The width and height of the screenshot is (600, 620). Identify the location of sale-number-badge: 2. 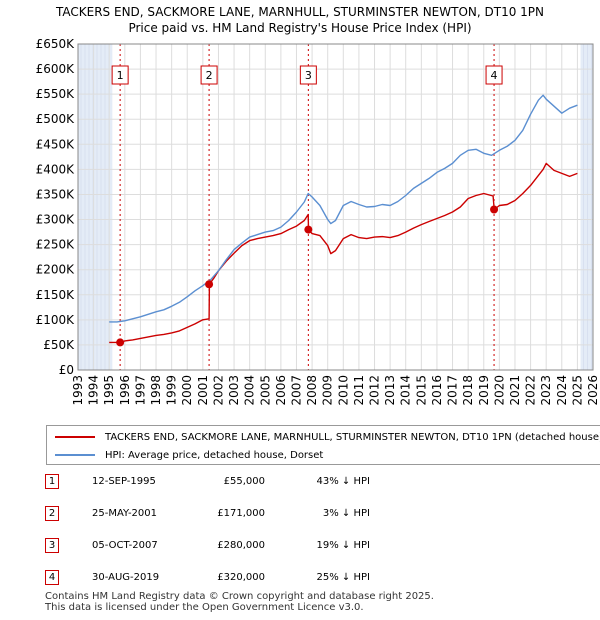
(52, 513).